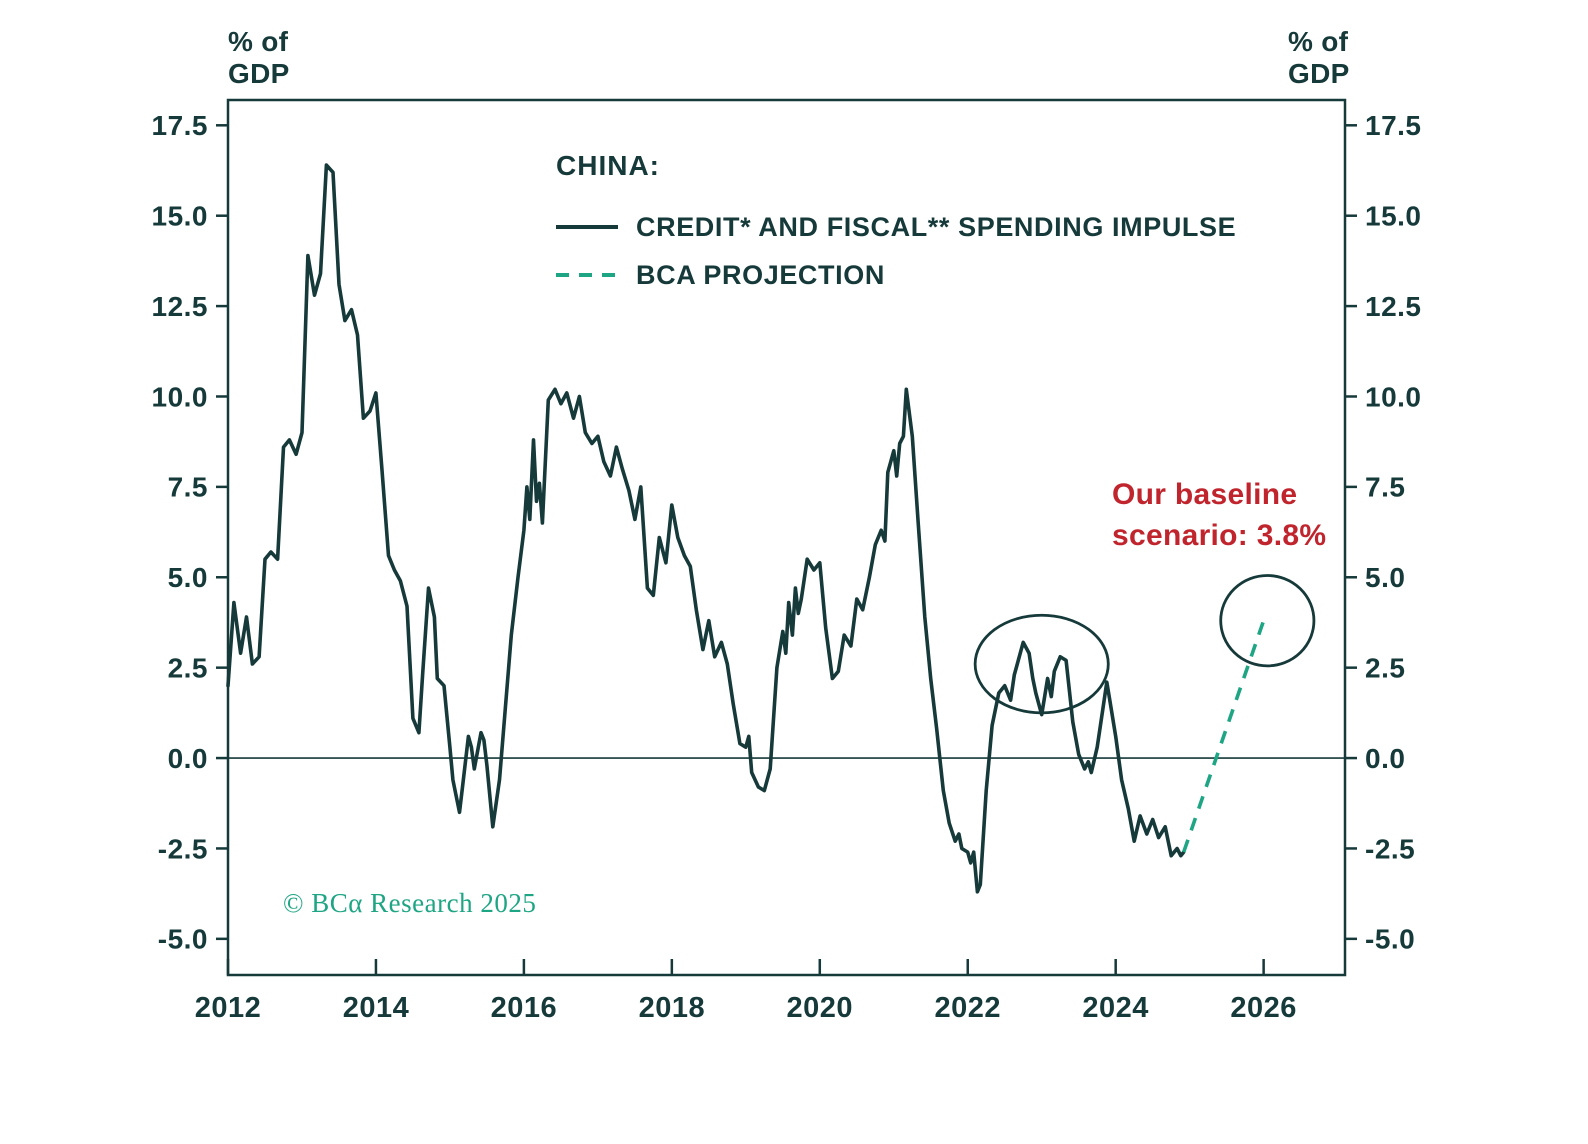 The image size is (1588, 1144). Describe the element at coordinates (1385, 758) in the screenshot. I see `y-tick-label-right: 0.0` at that location.